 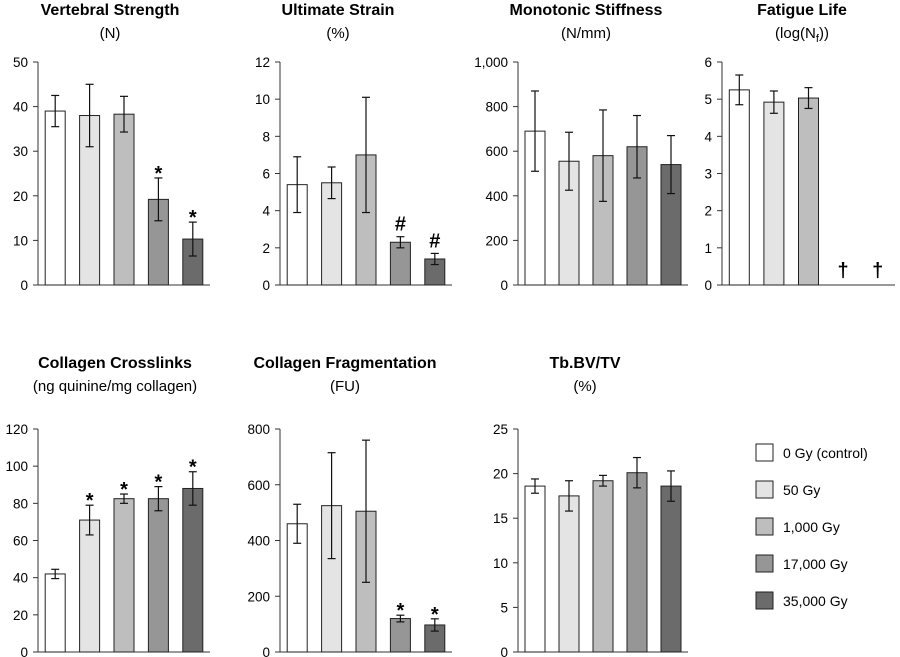 I want to click on chart-title: Fatigue Life, so click(x=802, y=10).